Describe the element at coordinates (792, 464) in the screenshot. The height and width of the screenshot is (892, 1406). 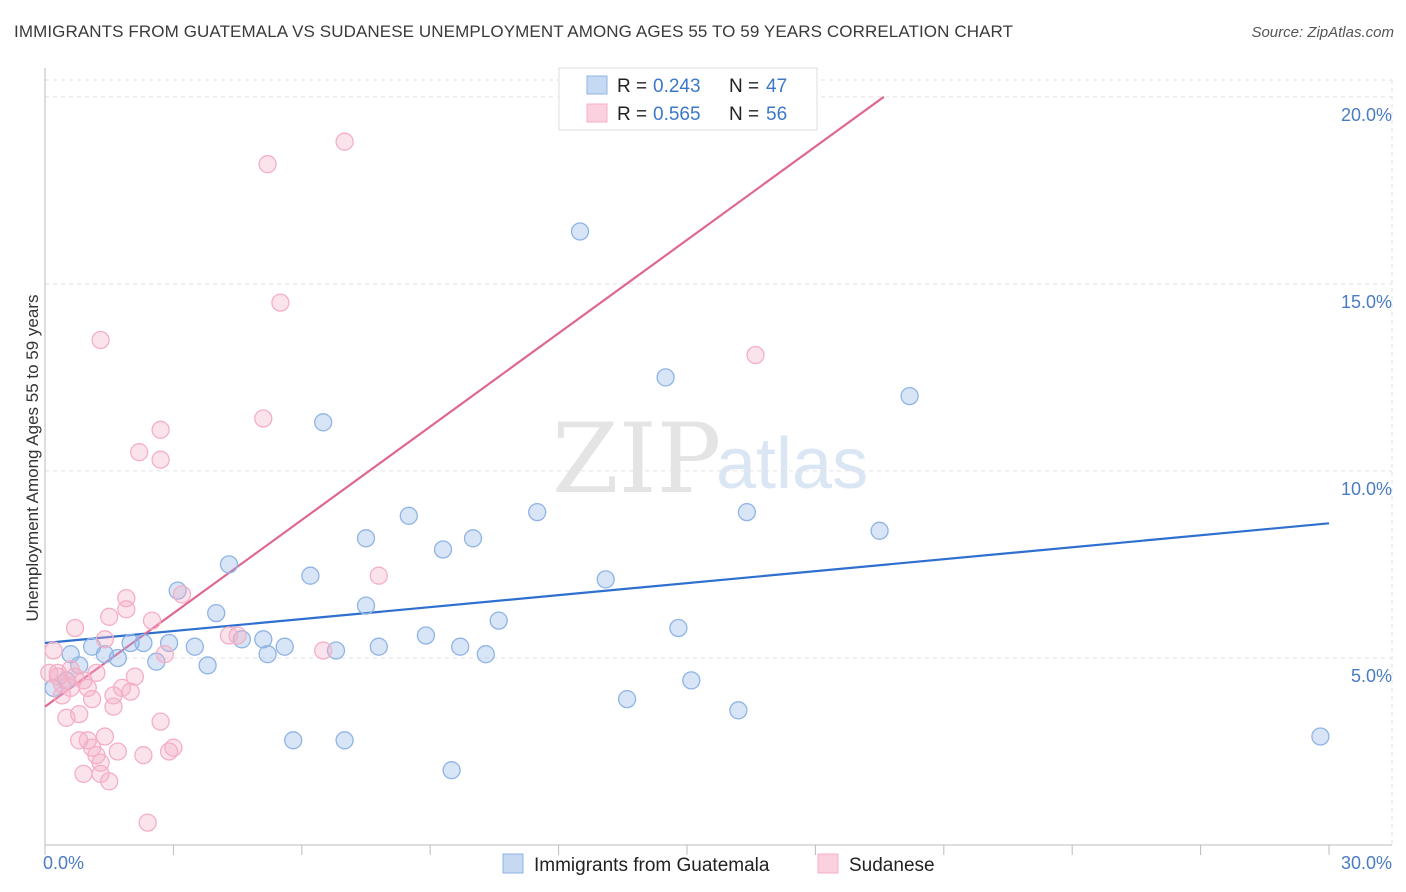
I see `watermark-atlas: atlas` at that location.